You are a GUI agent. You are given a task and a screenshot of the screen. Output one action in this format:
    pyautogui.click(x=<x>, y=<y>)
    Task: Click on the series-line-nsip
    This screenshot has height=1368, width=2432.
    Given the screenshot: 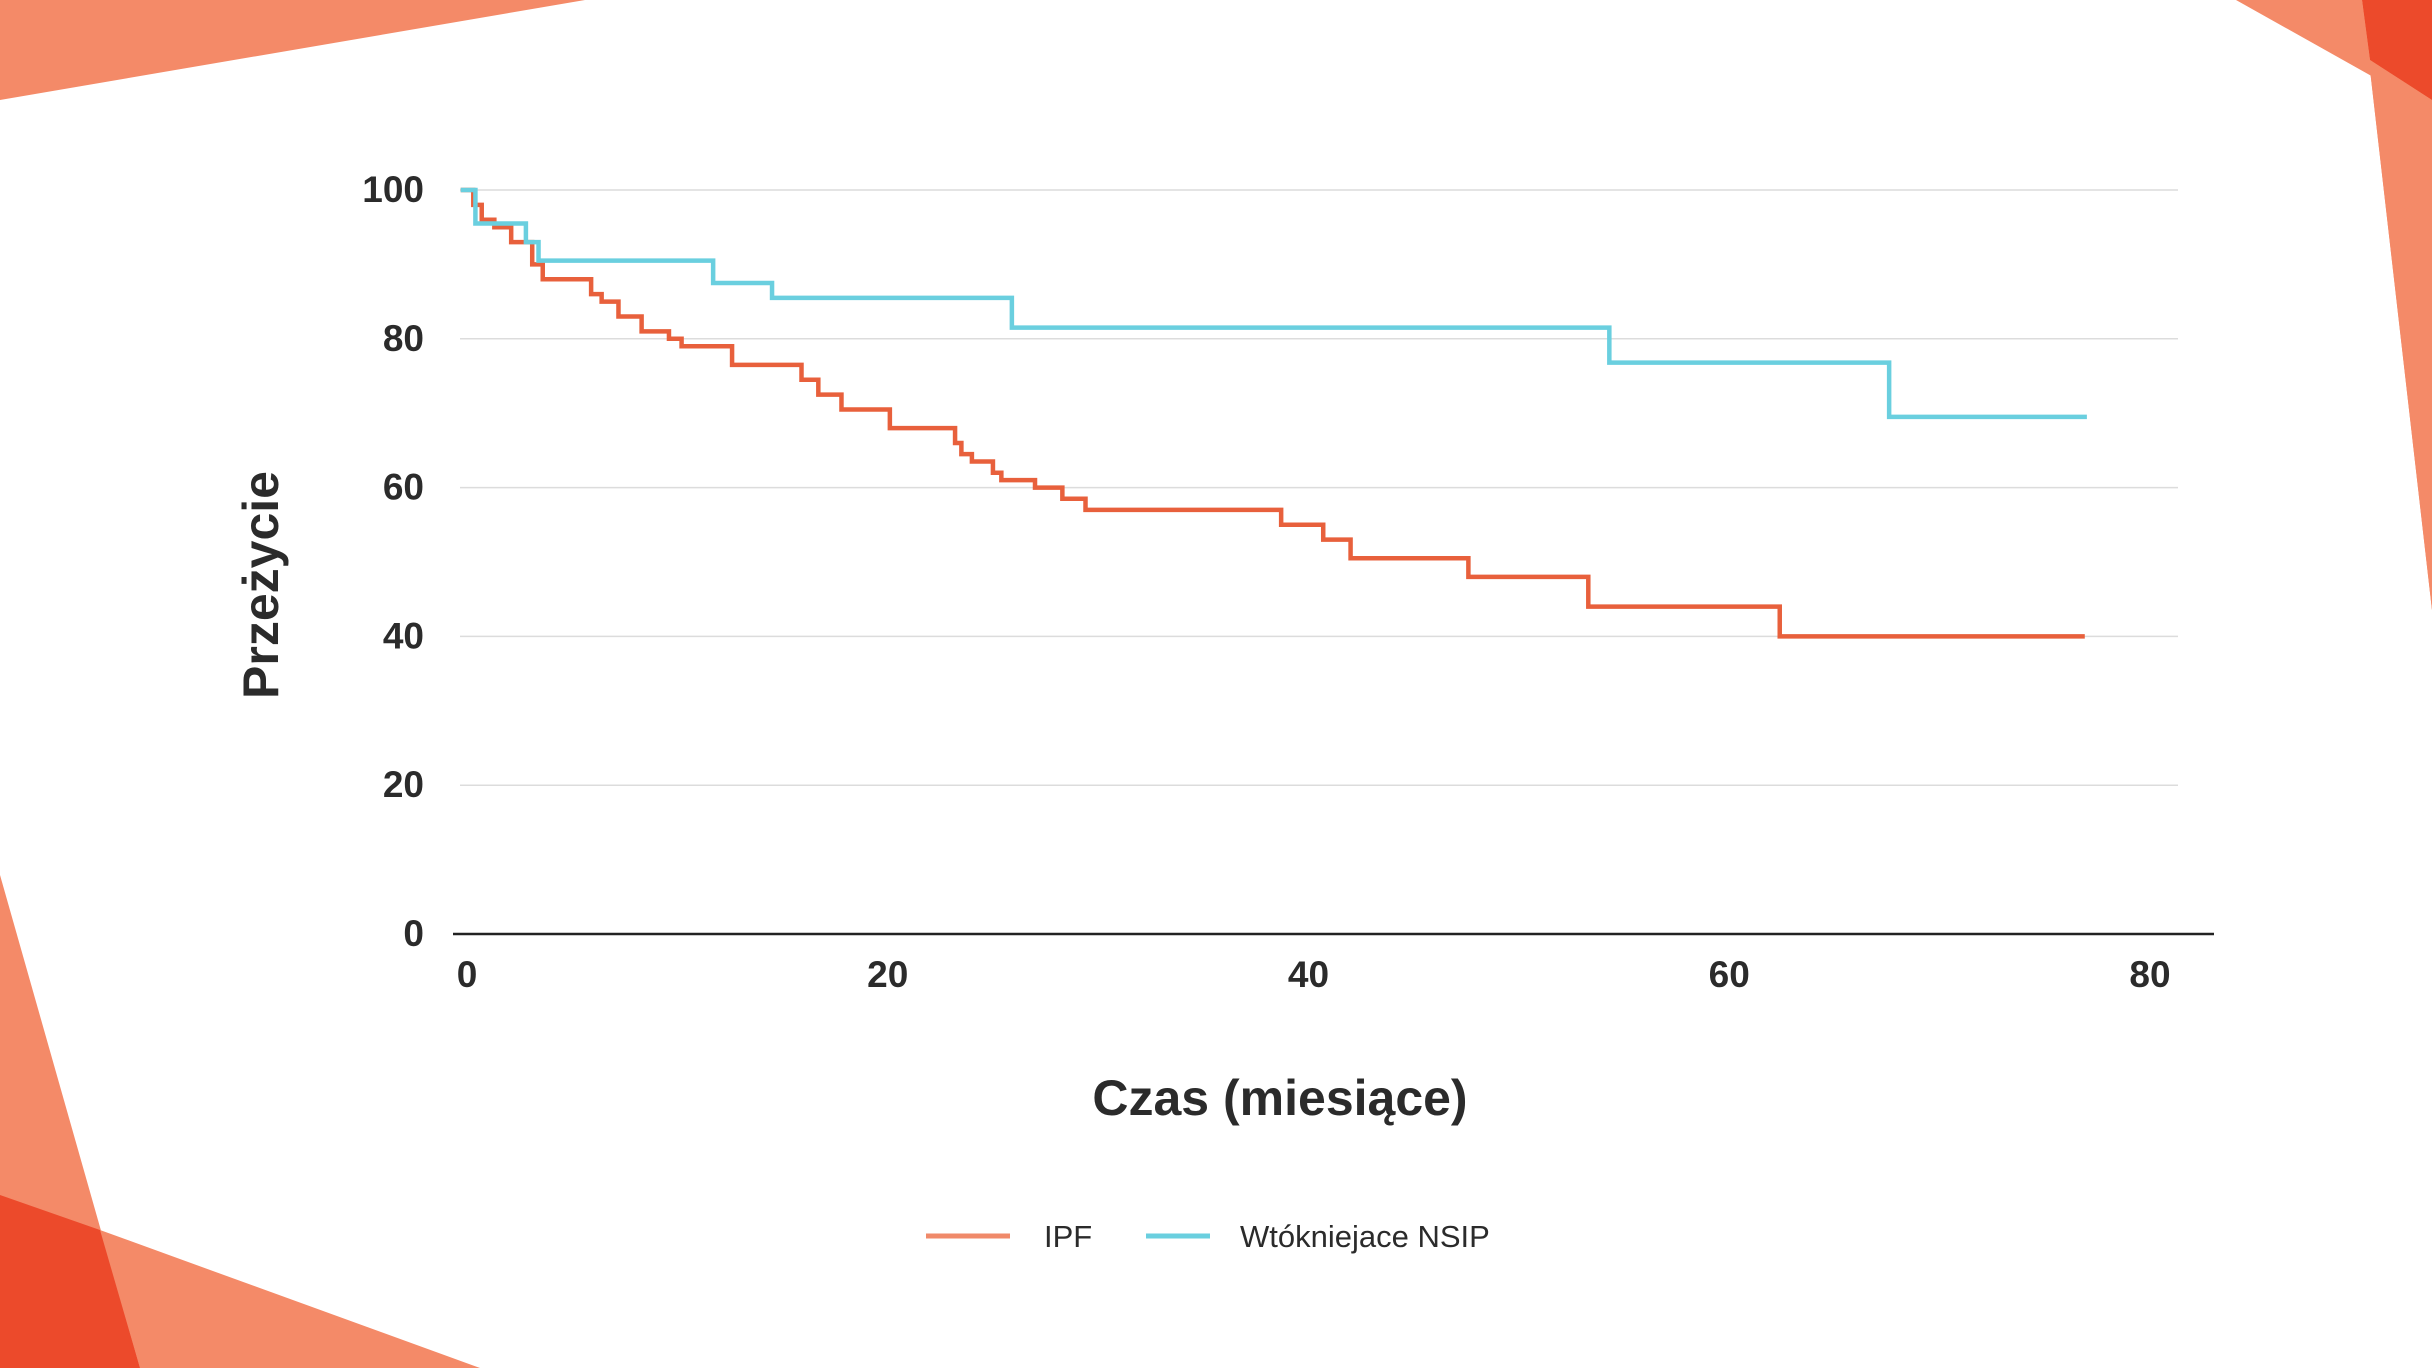 What is the action you would take?
    pyautogui.click(x=1273, y=303)
    